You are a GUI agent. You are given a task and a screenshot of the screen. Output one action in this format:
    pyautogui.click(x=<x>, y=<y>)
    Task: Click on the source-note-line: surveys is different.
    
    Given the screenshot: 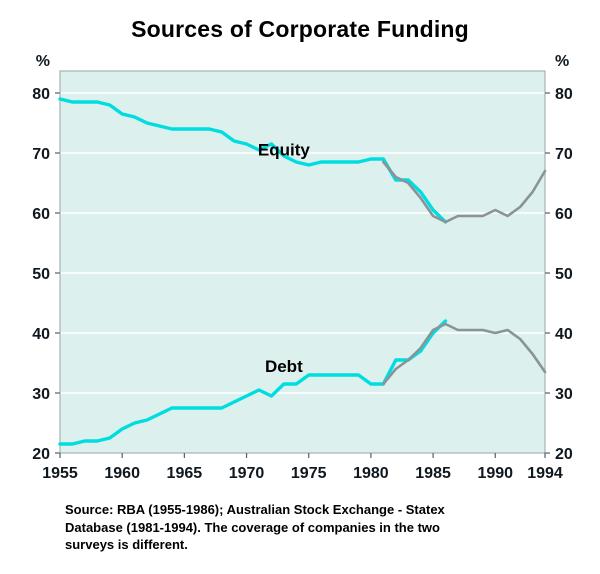 What is the action you would take?
    pyautogui.click(x=126, y=545)
    